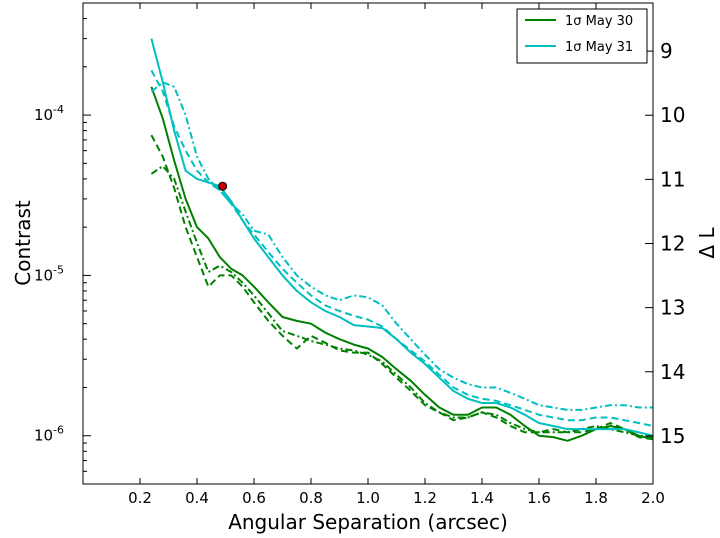 The width and height of the screenshot is (720, 538). I want to click on legend-label-may30: 1σ May 30, so click(599, 21).